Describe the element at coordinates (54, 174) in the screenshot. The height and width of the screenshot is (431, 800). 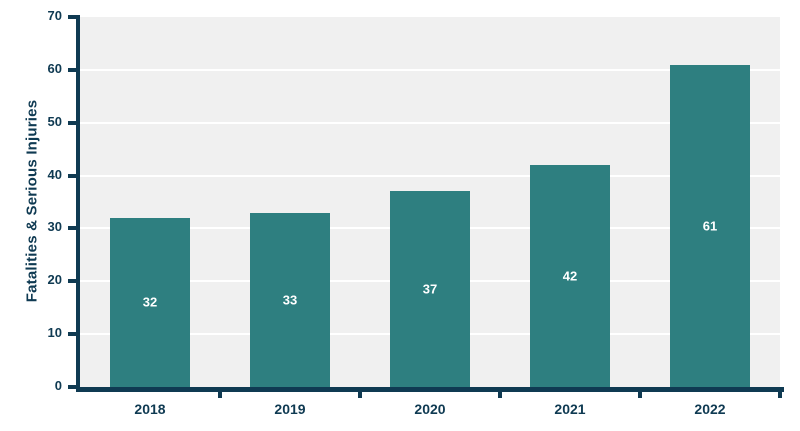
I see `y-tick-label-40: 40` at that location.